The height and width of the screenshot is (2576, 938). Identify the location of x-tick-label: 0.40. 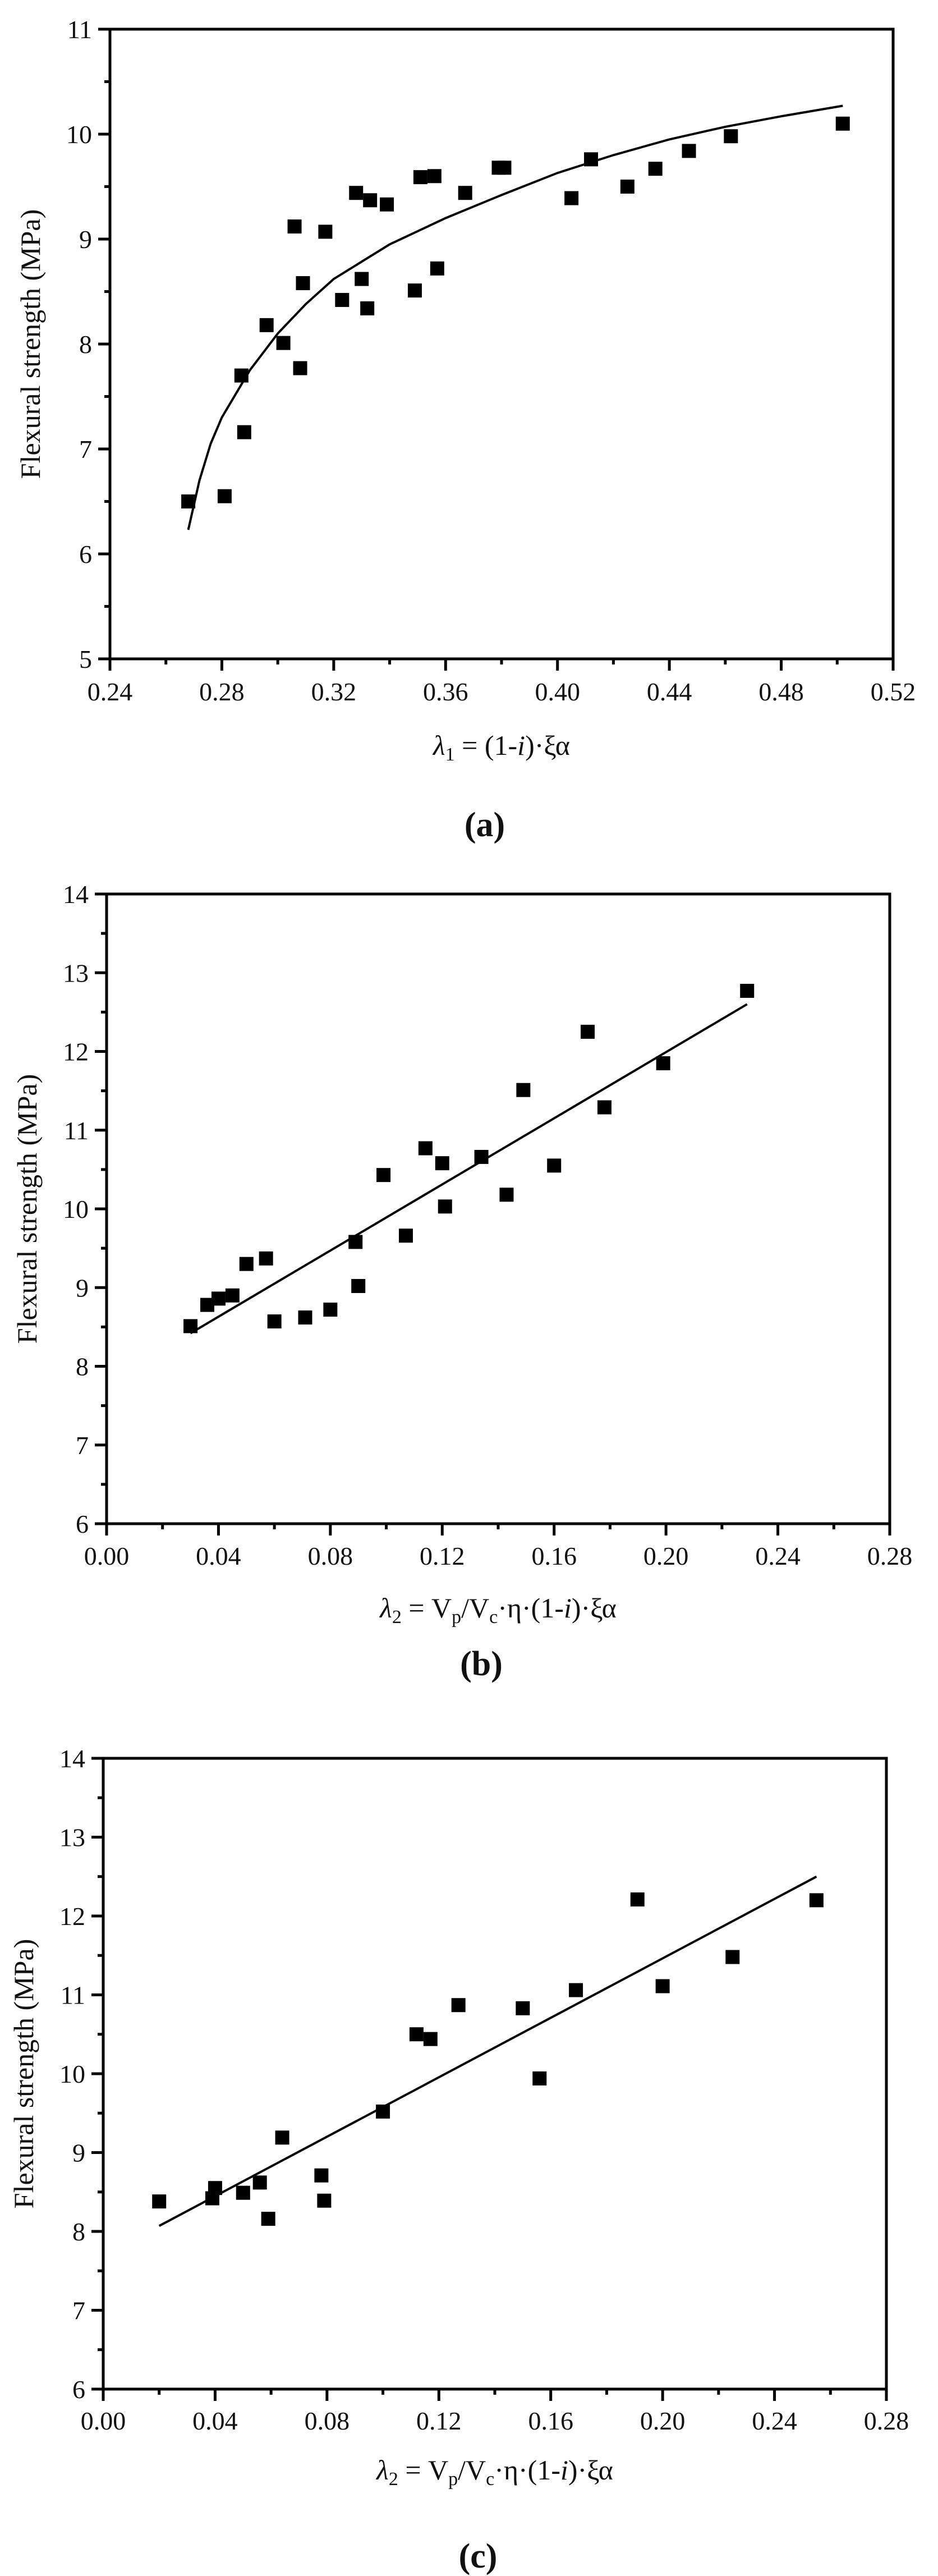
(557, 691).